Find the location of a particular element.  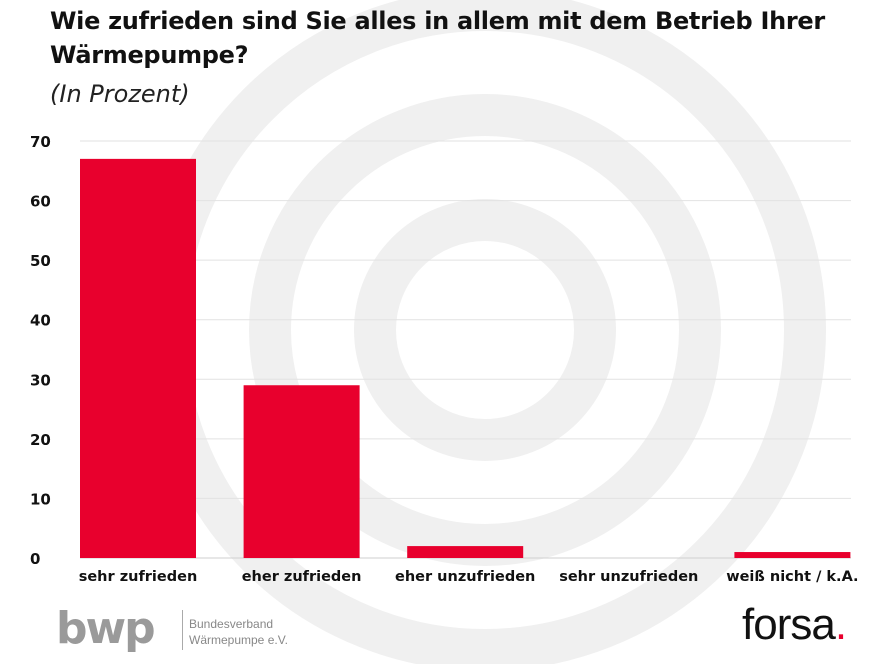

x-tick-label: weiß nicht / k.A. is located at coordinates (792, 577).